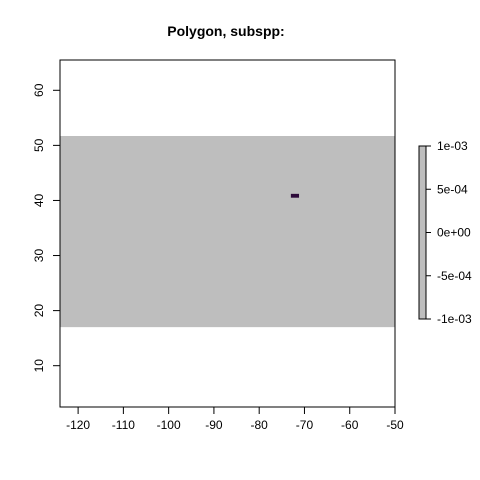 Image resolution: width=480 pixels, height=480 pixels. What do you see at coordinates (350, 425) in the screenshot?
I see `x-tick-label: -60` at bounding box center [350, 425].